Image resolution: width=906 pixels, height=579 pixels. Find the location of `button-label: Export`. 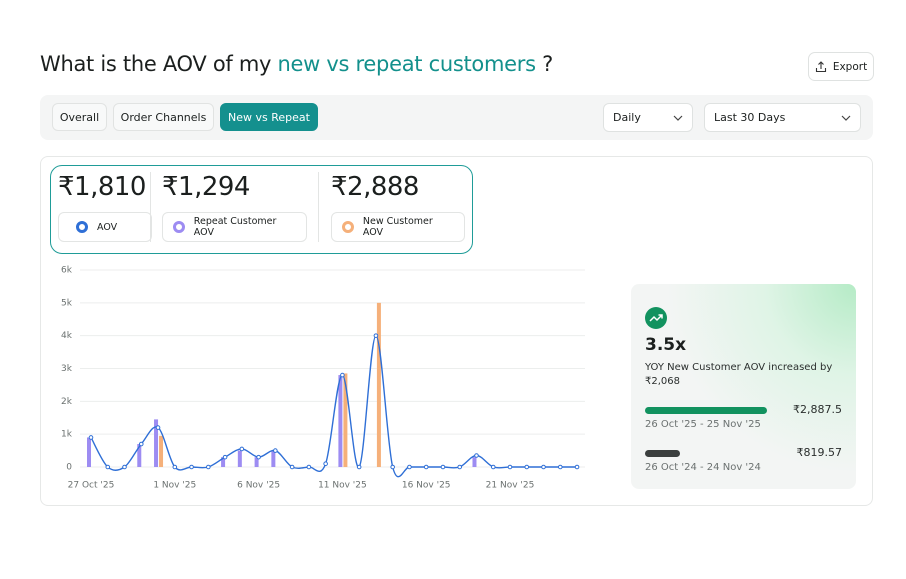

button-label: Export is located at coordinates (850, 66).